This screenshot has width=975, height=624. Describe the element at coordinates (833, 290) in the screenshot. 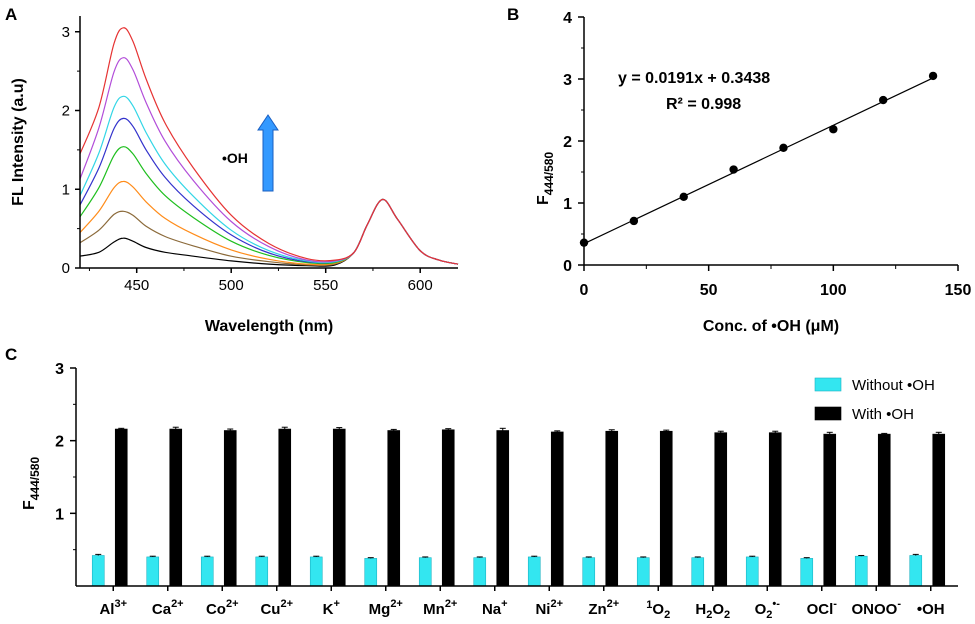

I see `x-tick-label: 100` at that location.